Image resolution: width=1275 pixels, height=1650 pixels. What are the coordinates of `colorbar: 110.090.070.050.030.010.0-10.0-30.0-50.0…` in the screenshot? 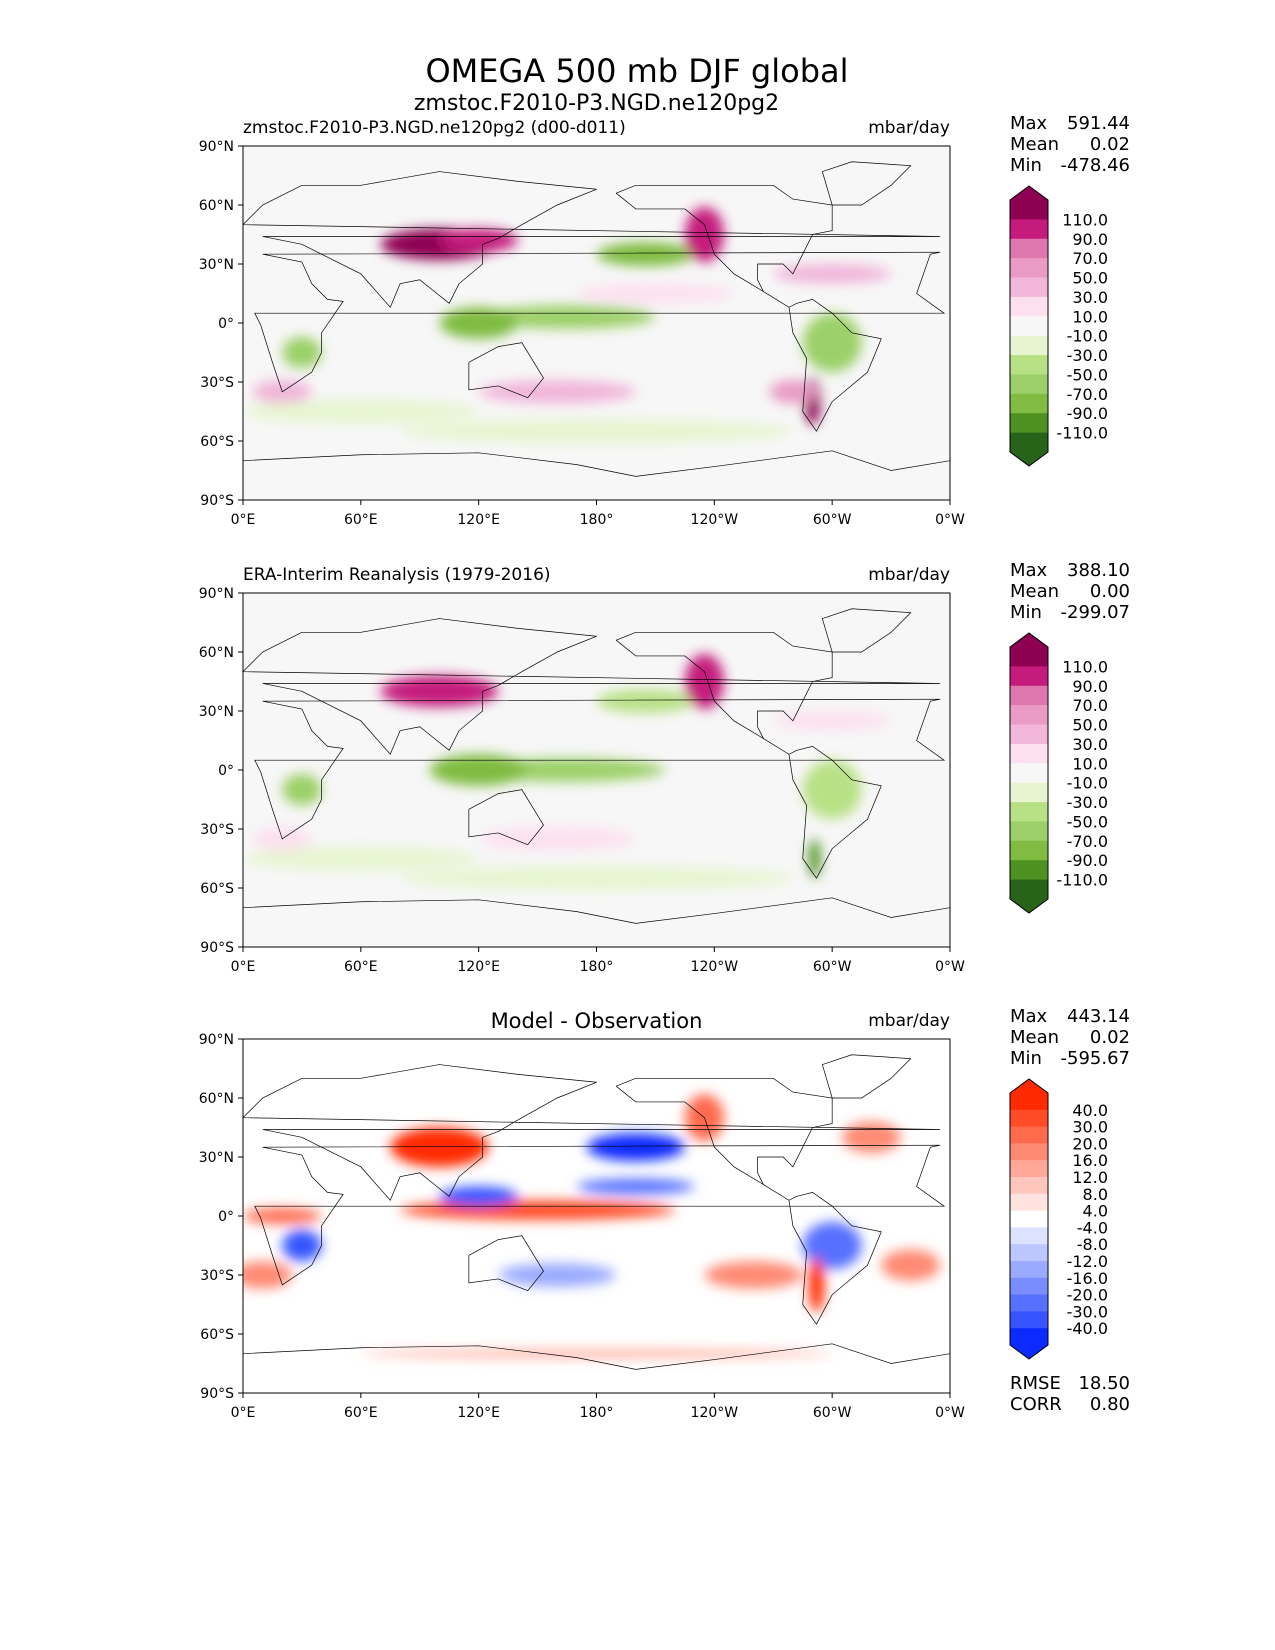 It's located at (1058, 326).